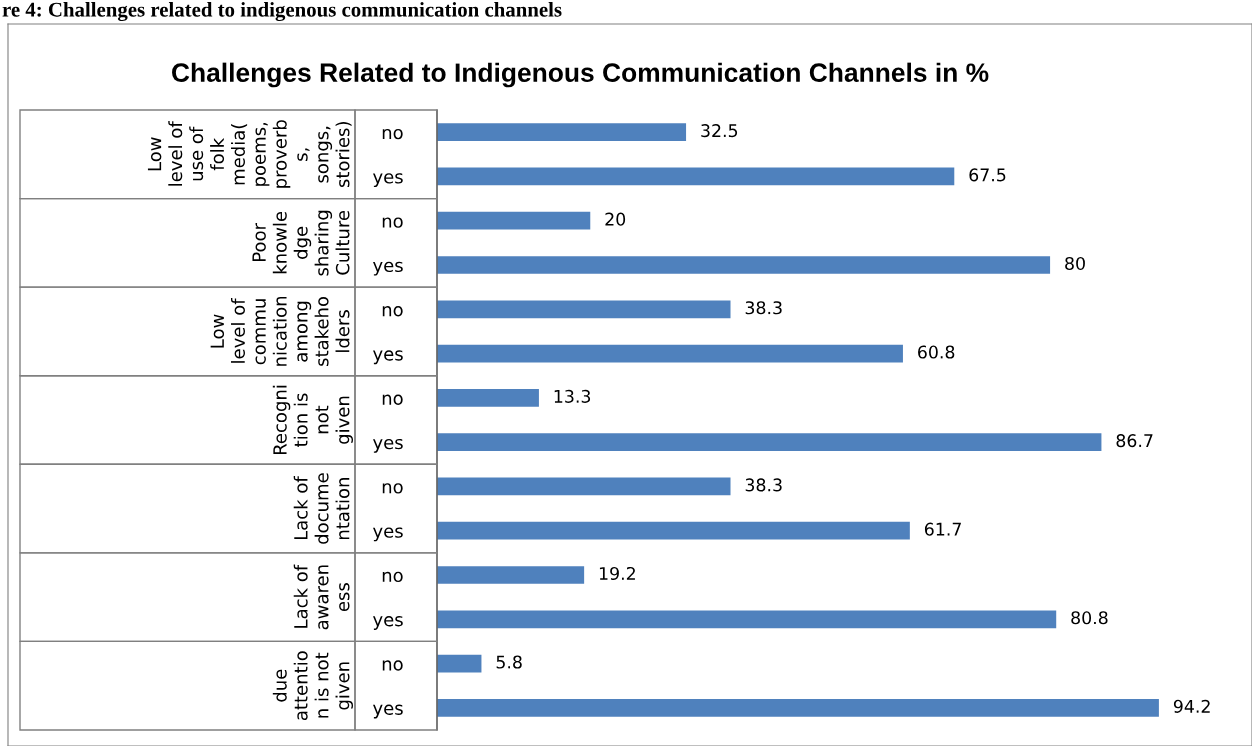  I want to click on data-label: 13.3, so click(572, 396).